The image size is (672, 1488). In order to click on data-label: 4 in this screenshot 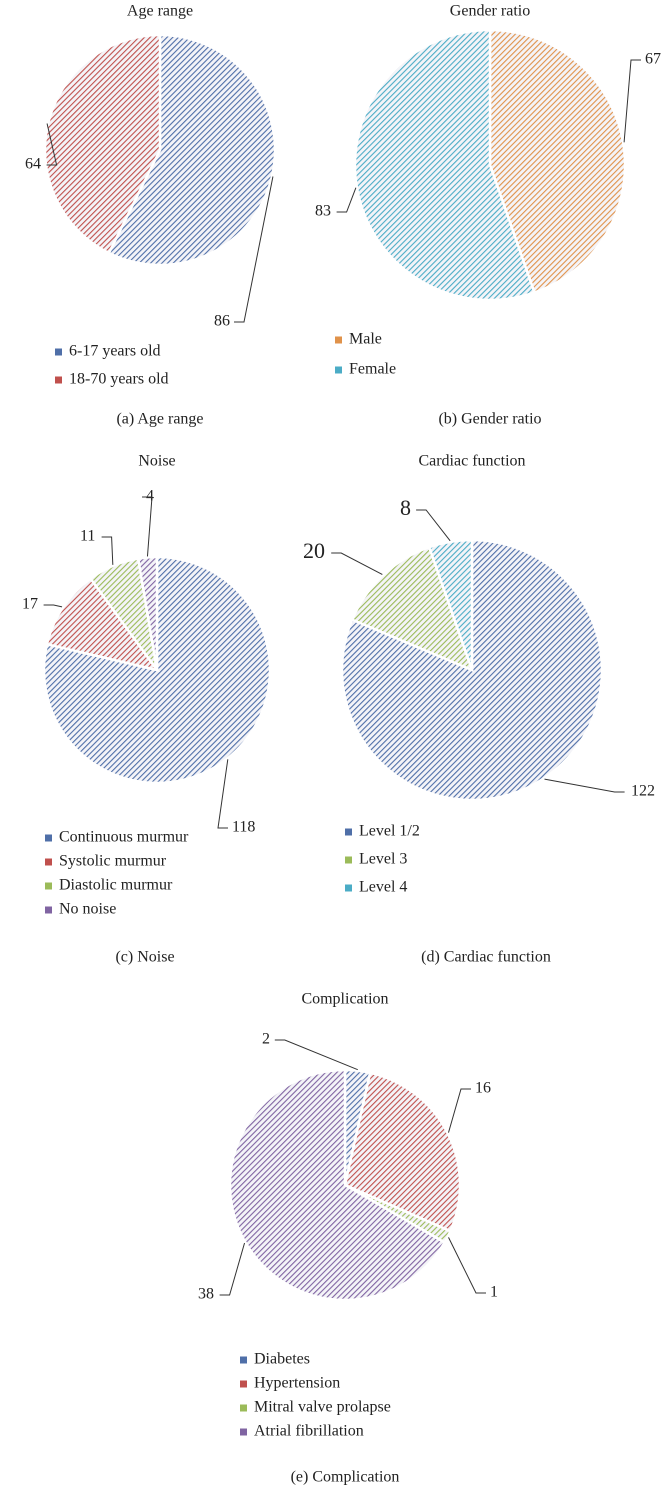, I will do `click(150, 496)`.